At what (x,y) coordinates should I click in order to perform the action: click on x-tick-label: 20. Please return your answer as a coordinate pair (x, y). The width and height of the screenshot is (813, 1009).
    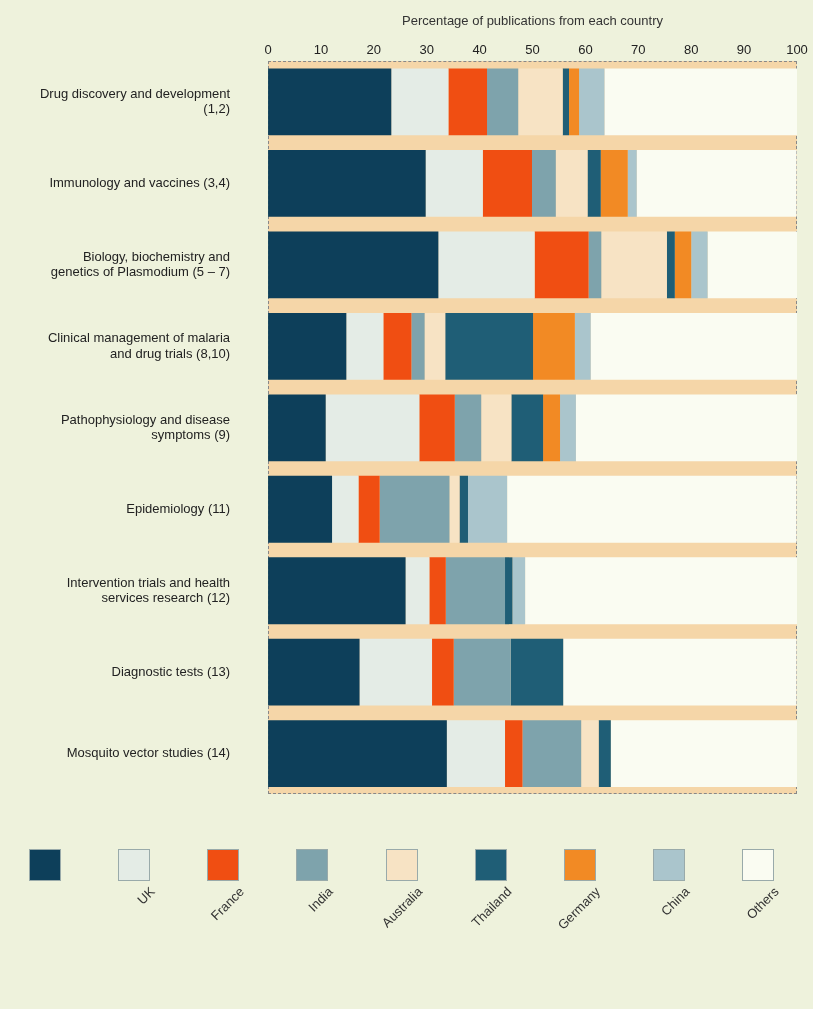
    Looking at the image, I should click on (374, 49).